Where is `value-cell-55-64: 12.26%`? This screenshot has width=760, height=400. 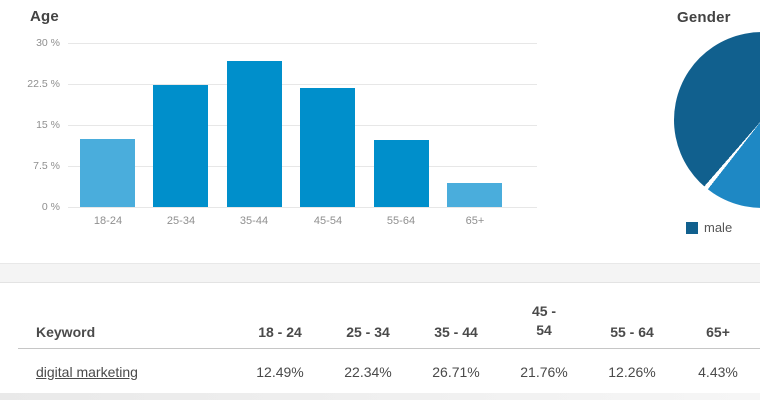
value-cell-55-64: 12.26% is located at coordinates (632, 371).